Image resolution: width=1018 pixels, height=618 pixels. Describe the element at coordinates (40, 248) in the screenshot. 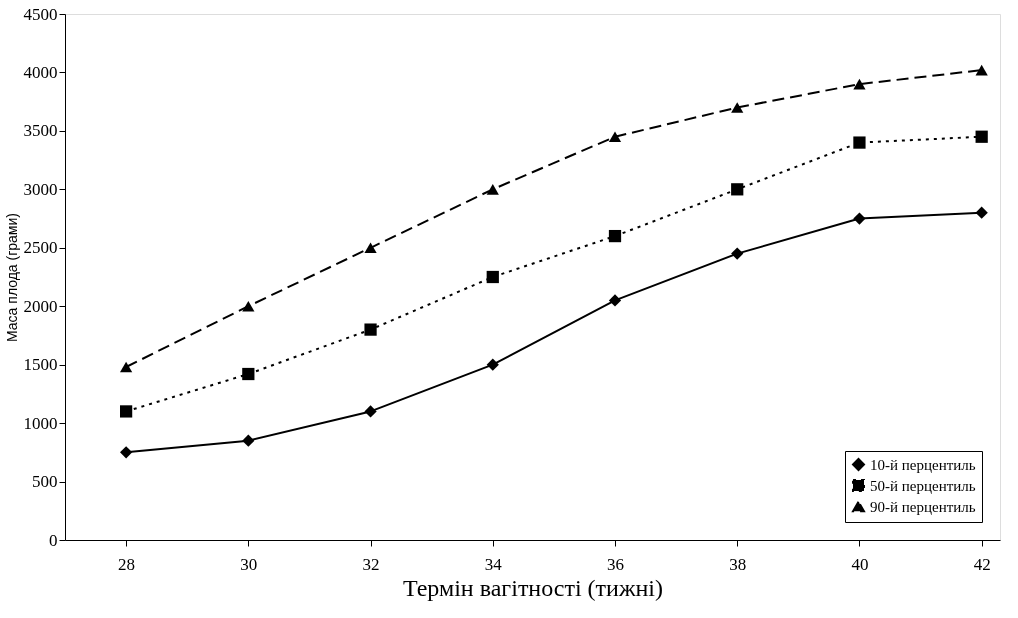

I see `y-tick-label: 2500` at that location.